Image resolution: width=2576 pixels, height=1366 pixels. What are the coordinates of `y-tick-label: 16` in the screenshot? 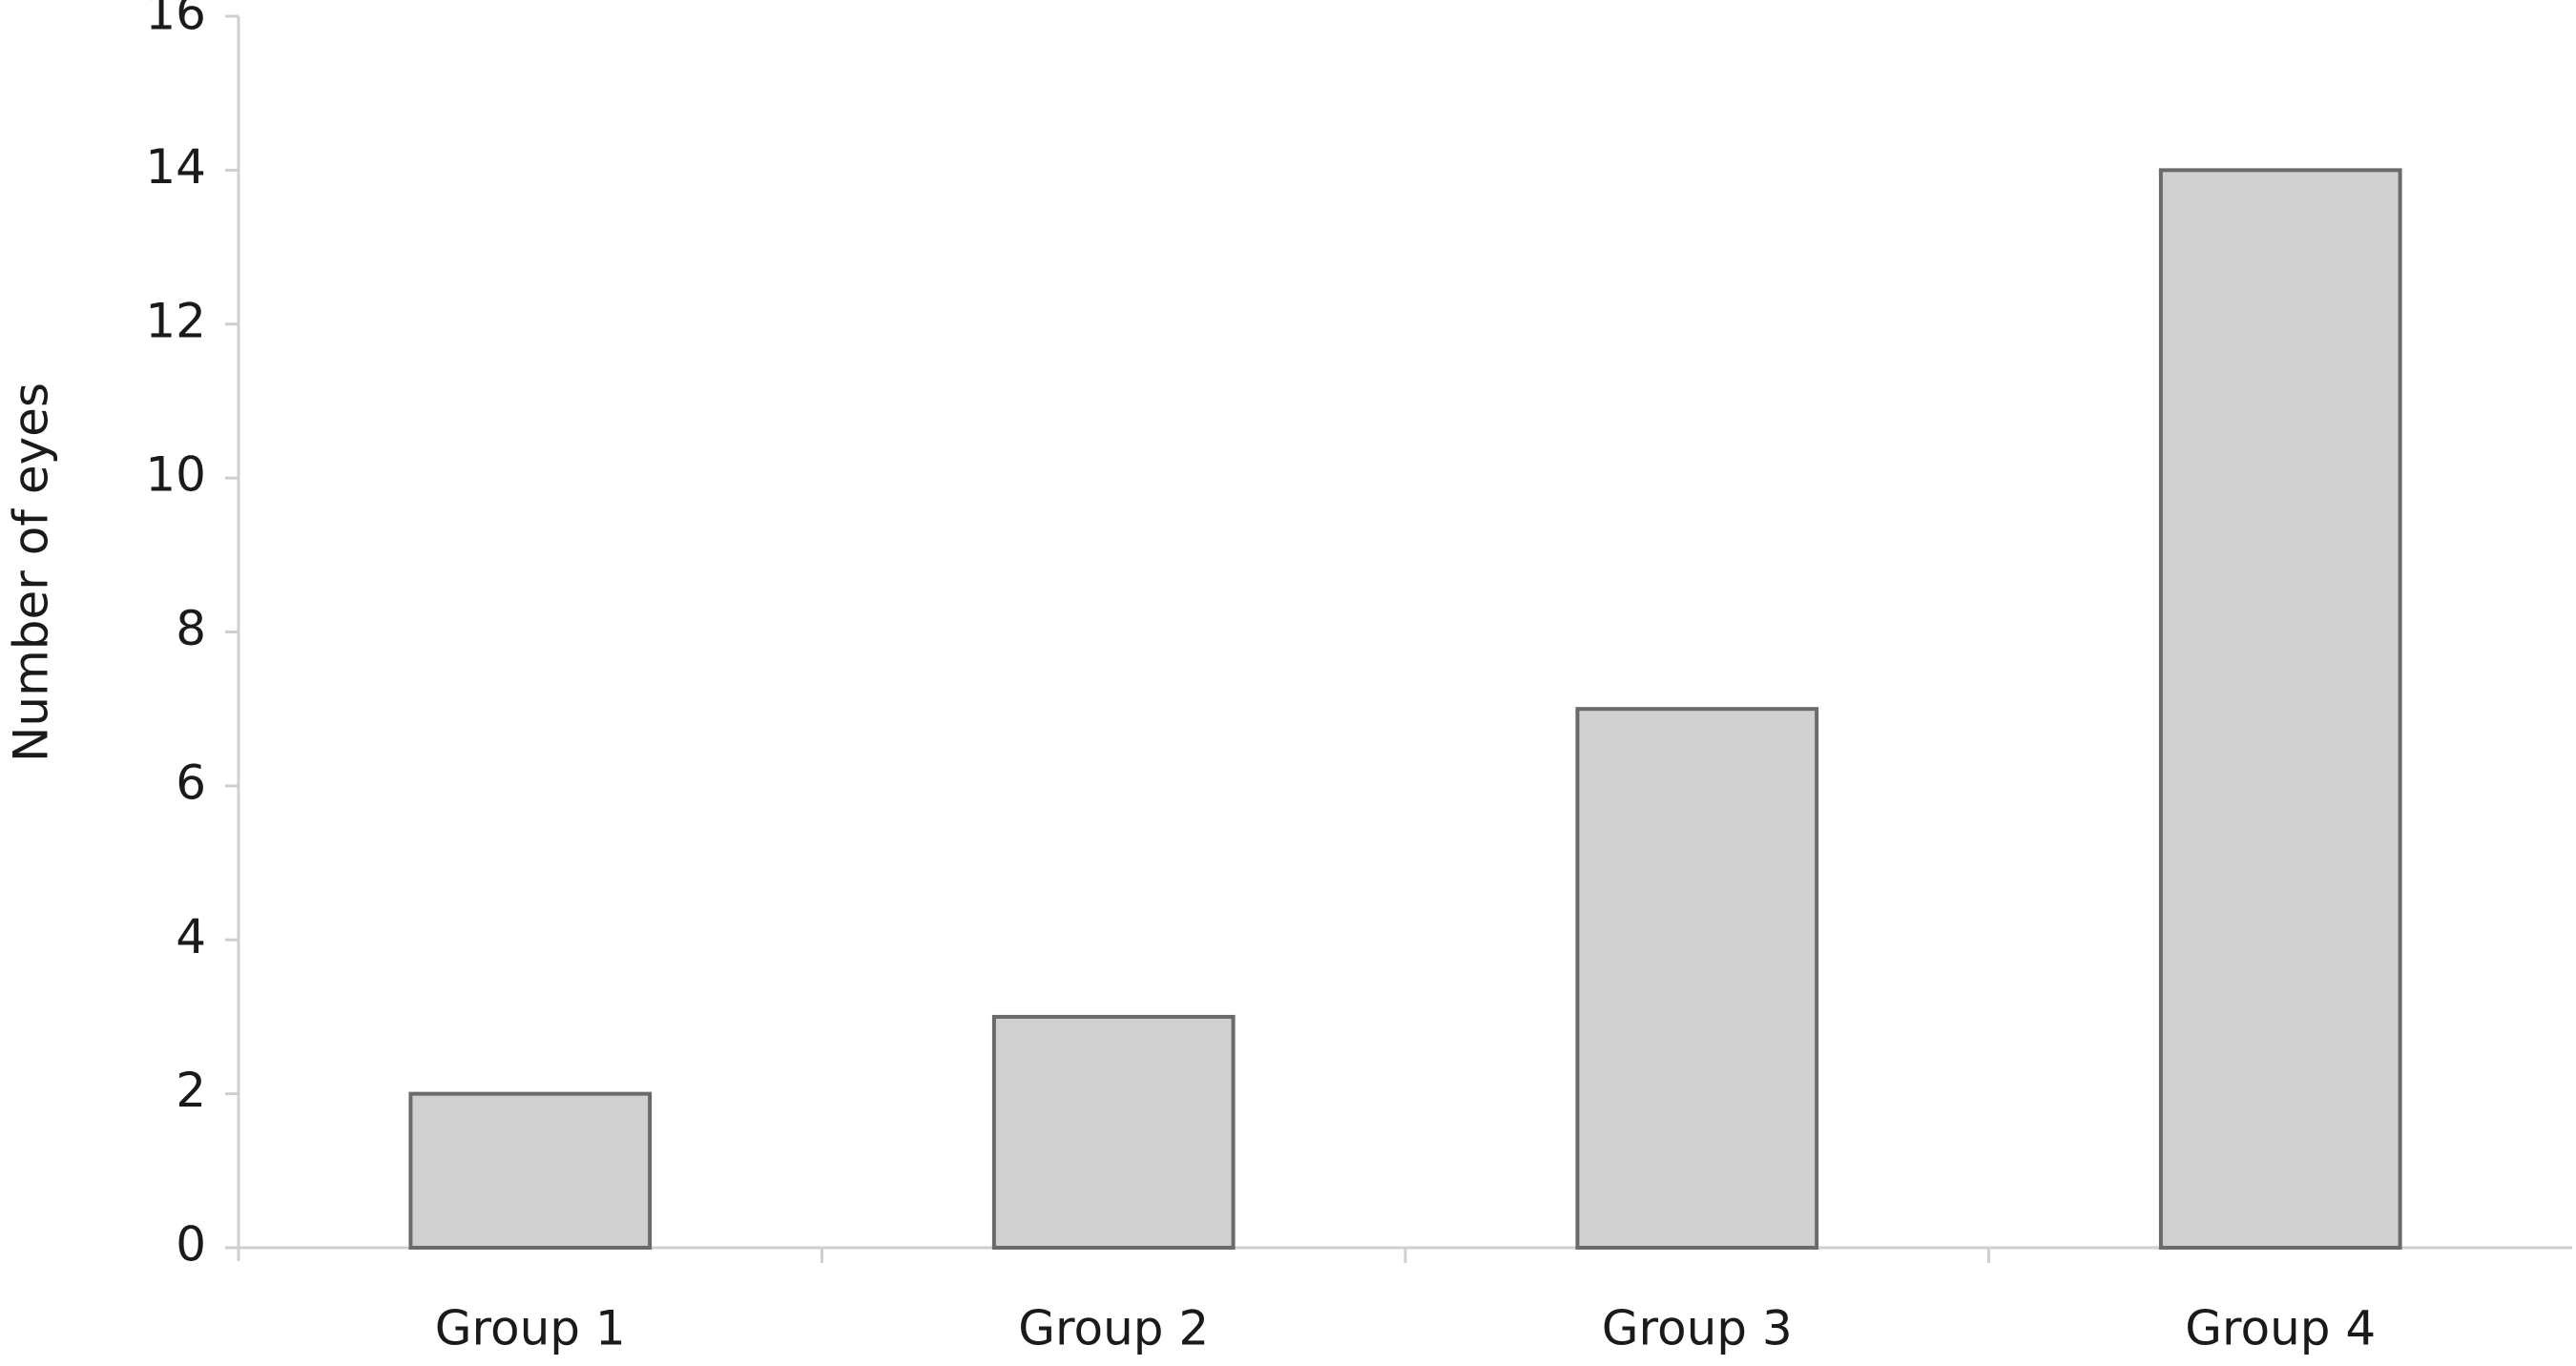 It's located at (175, 20).